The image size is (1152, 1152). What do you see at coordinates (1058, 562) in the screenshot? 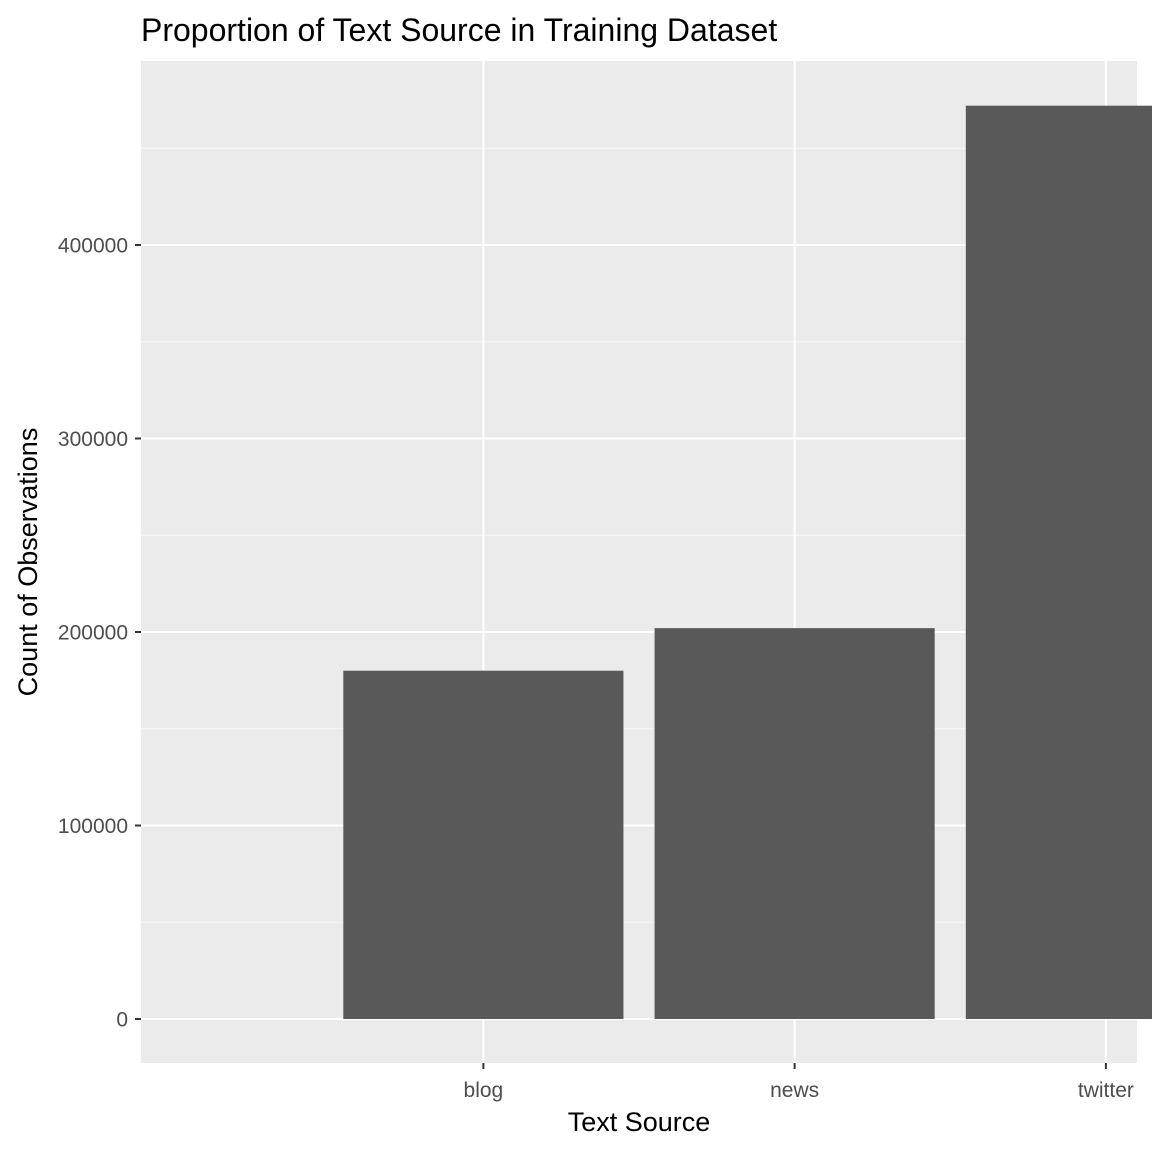
I see `bar-twitter` at bounding box center [1058, 562].